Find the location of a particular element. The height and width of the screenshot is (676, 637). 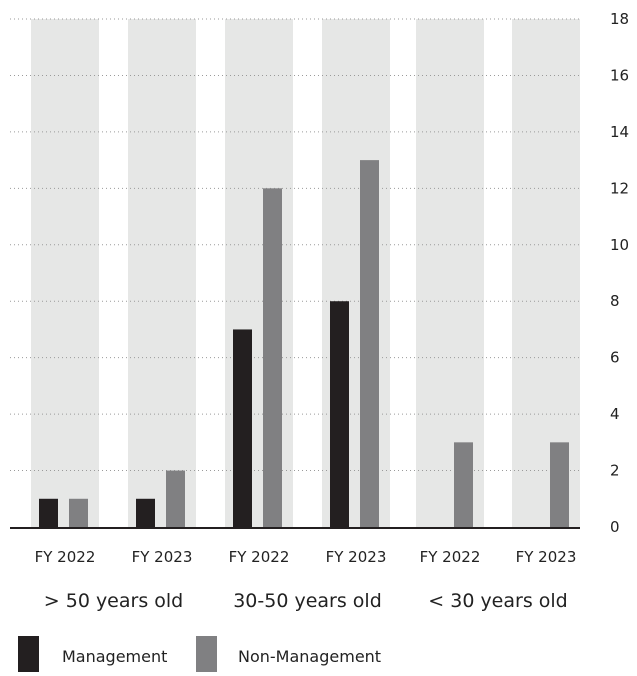

legend-swatch-non-management is located at coordinates (206, 654).